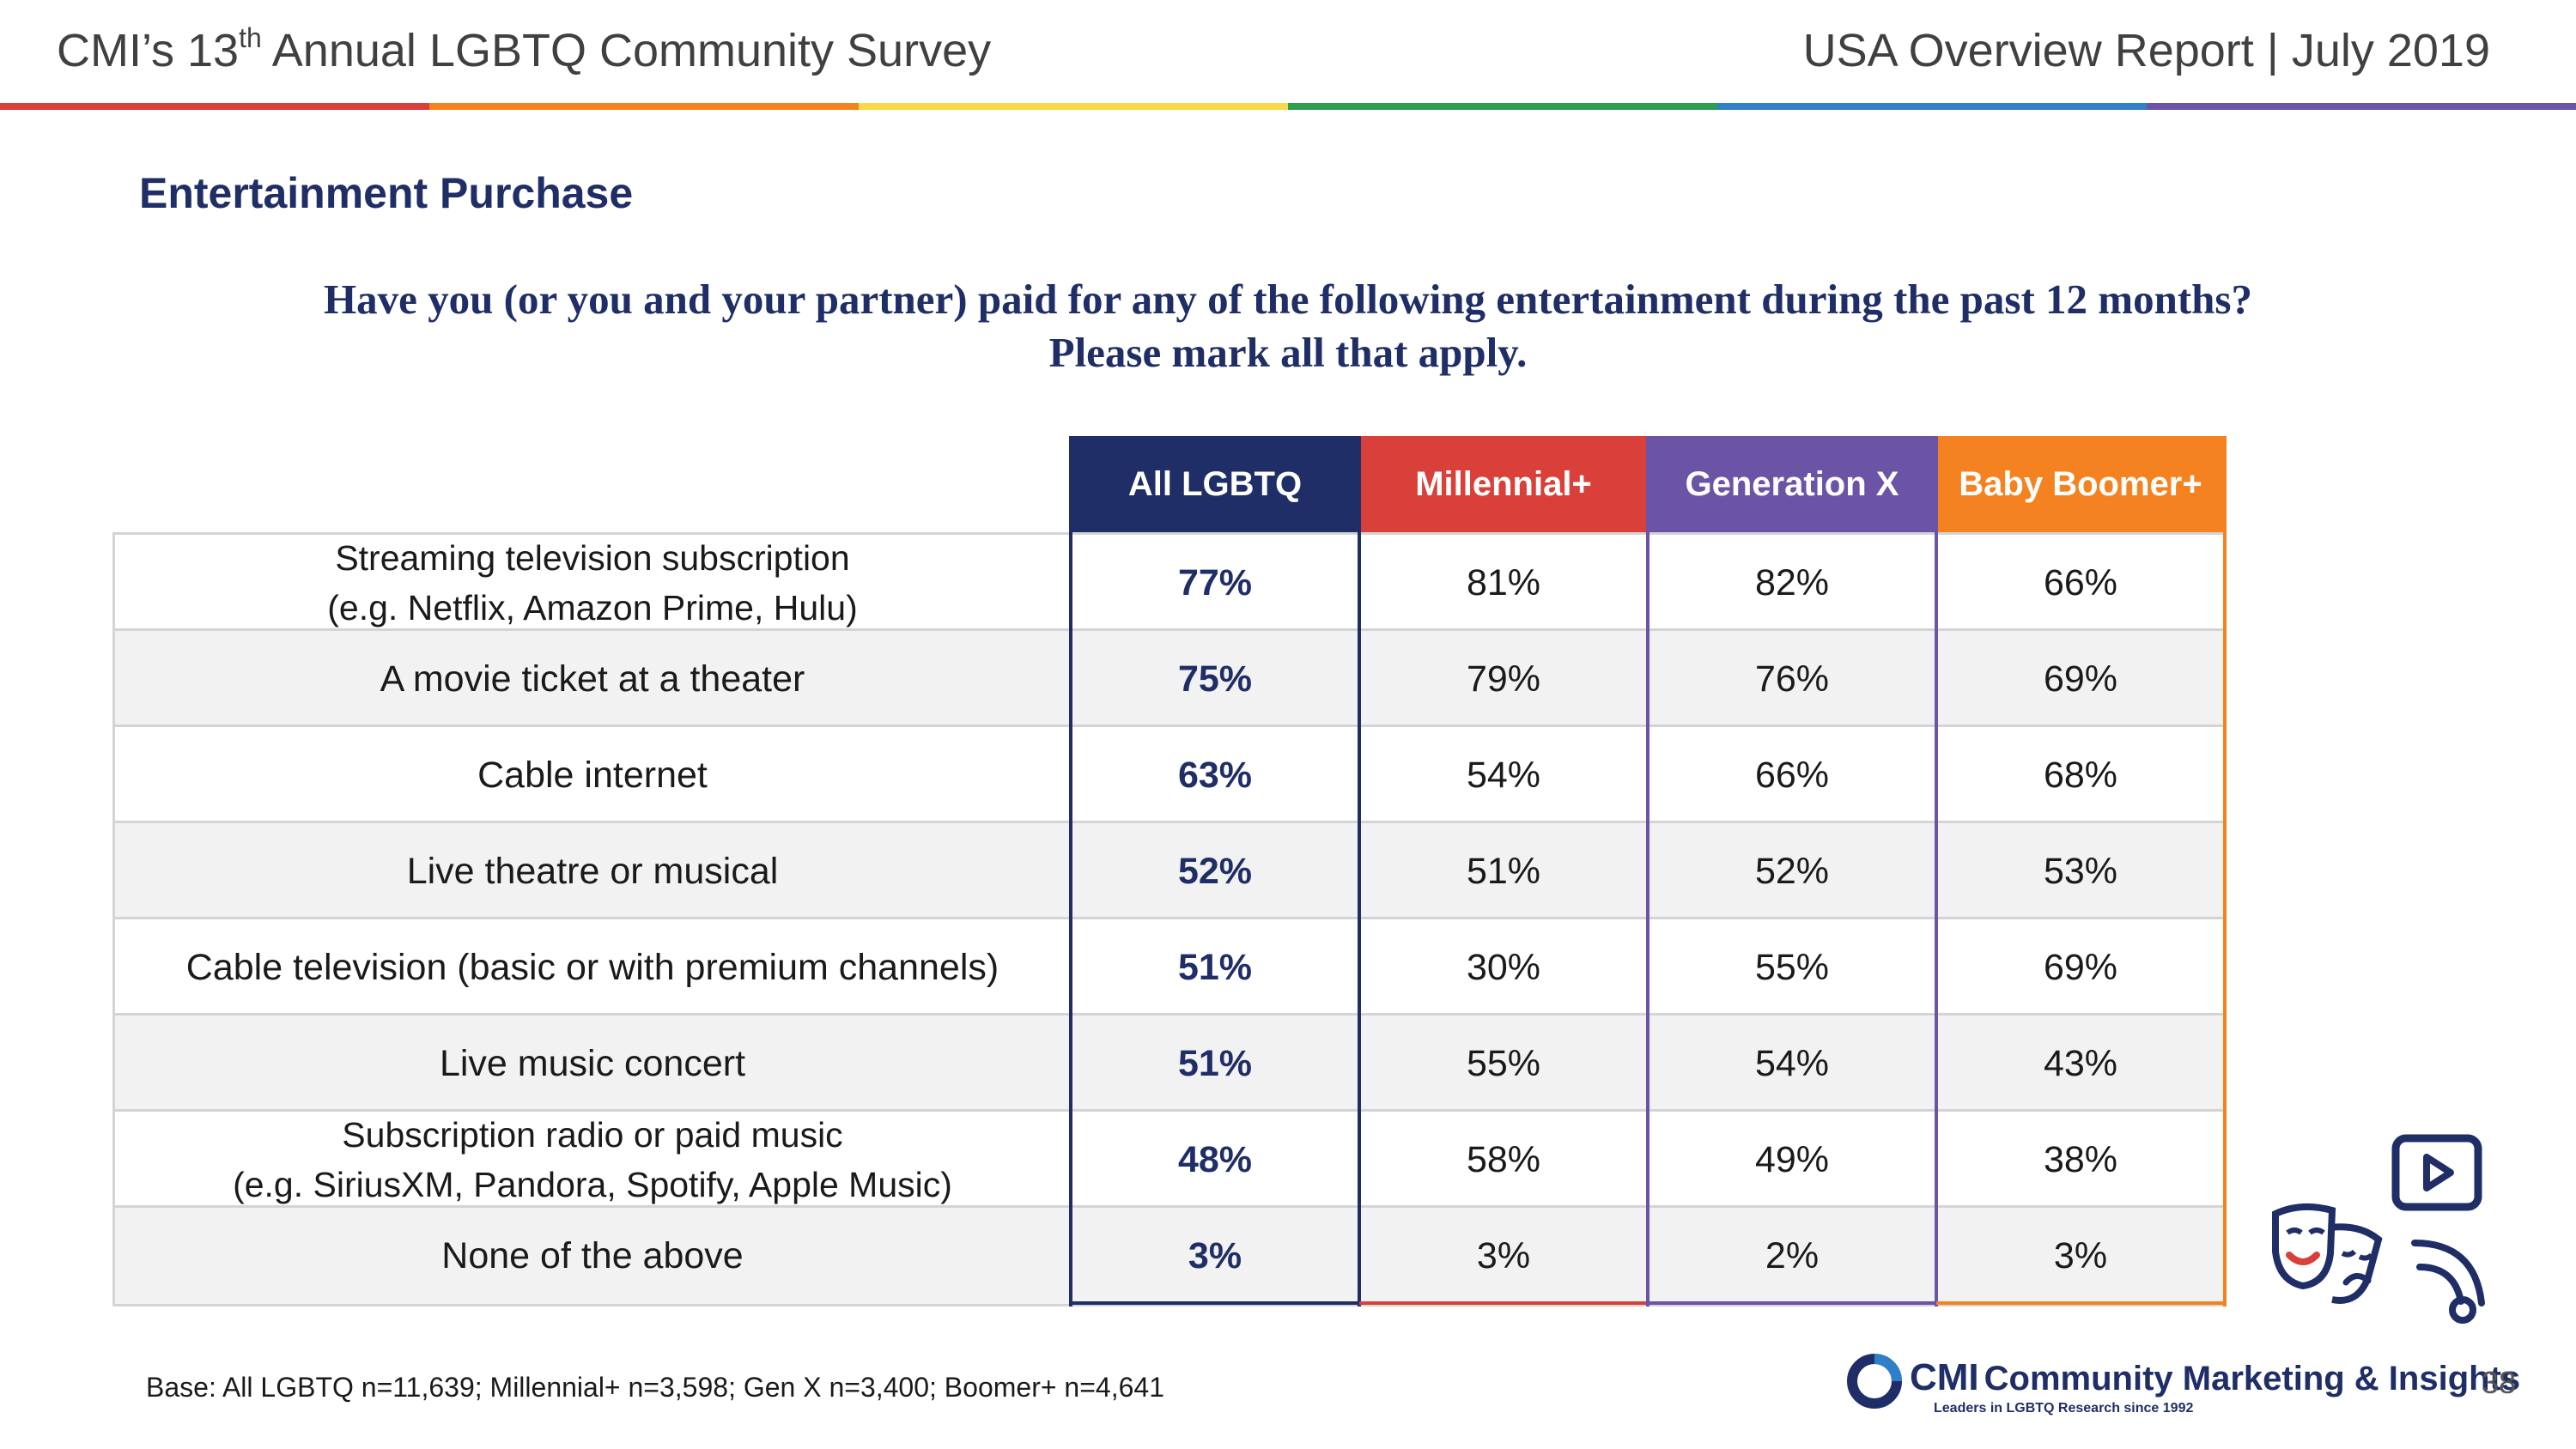 The height and width of the screenshot is (1449, 2576). What do you see at coordinates (1215, 679) in the screenshot?
I see `cell-all-lgbtq: 75%` at bounding box center [1215, 679].